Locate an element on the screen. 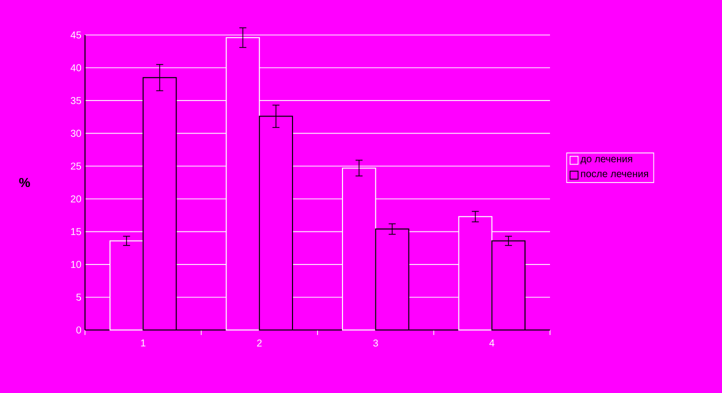 Image resolution: width=722 pixels, height=393 pixels. y-axis-title: % is located at coordinates (24, 183).